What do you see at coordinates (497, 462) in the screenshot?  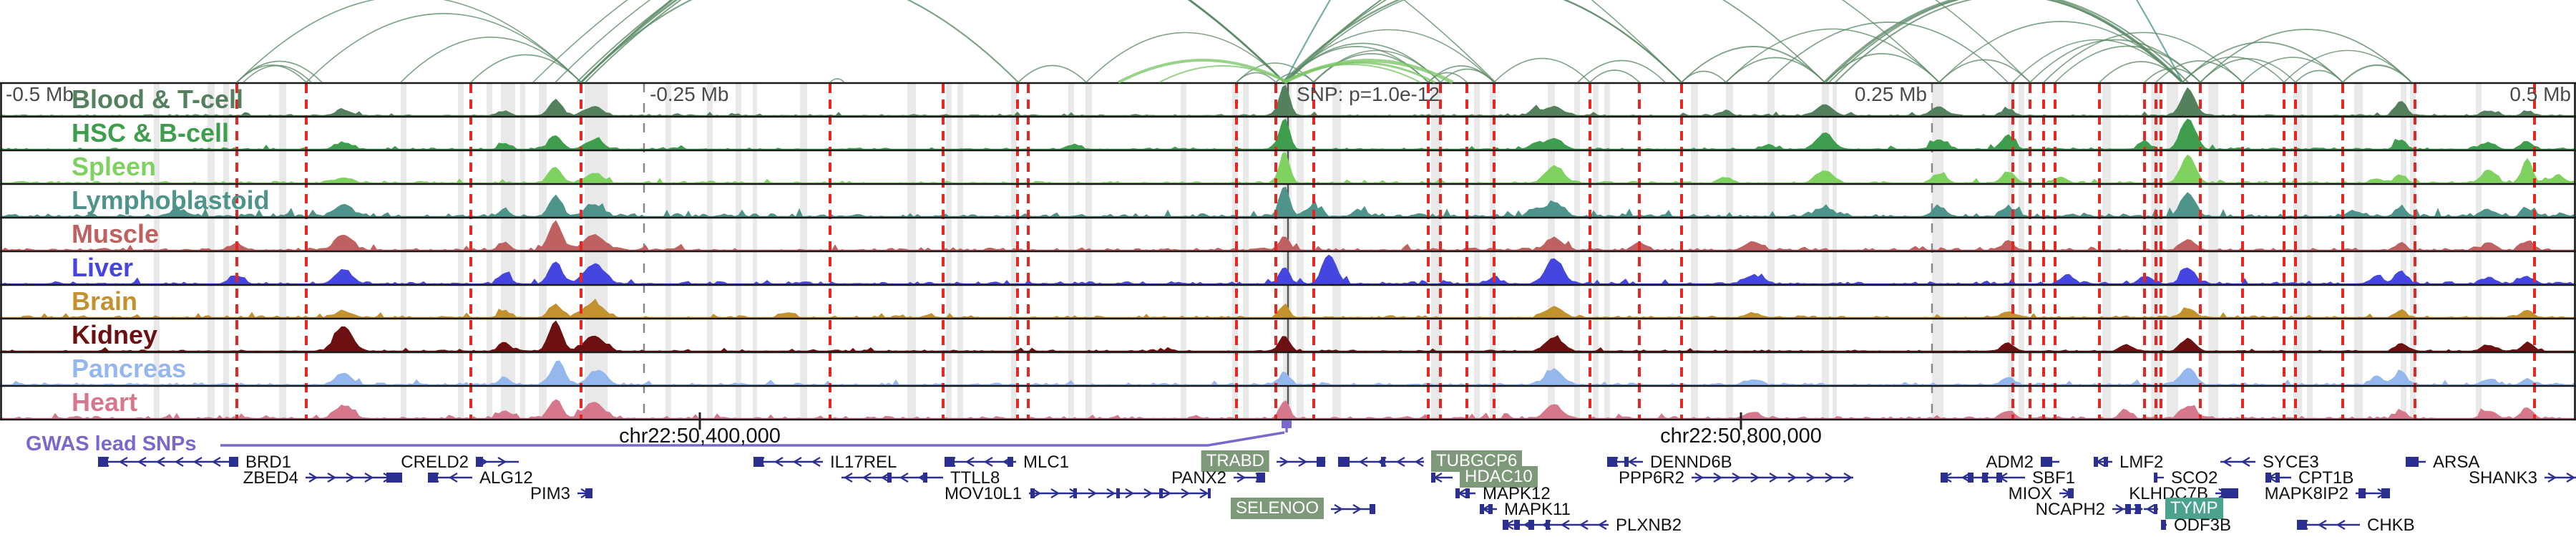 I see `gene-creld2` at bounding box center [497, 462].